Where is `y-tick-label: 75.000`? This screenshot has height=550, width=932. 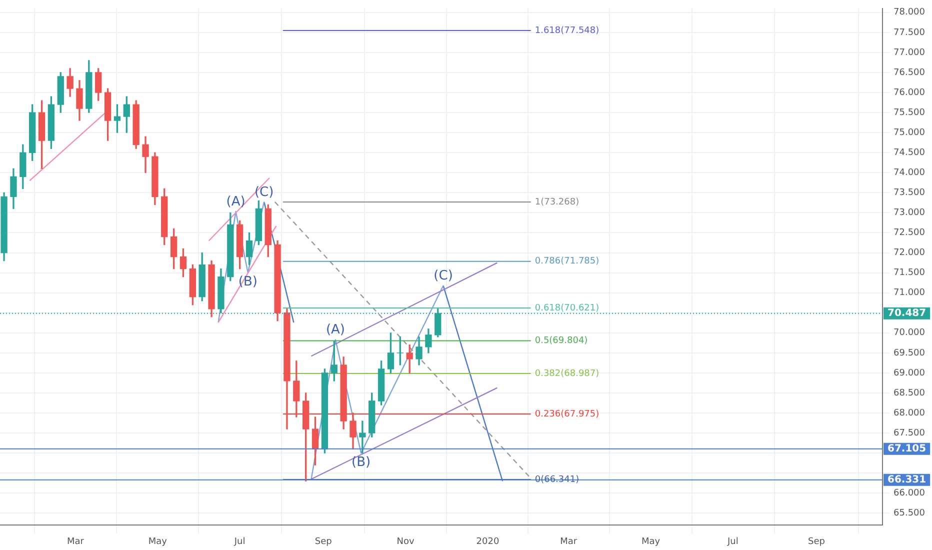
y-tick-label: 75.000 is located at coordinates (910, 133).